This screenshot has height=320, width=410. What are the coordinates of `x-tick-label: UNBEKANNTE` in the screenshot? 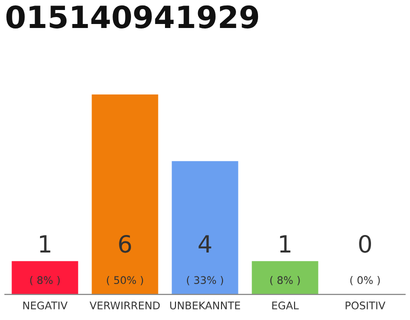 It's located at (205, 306).